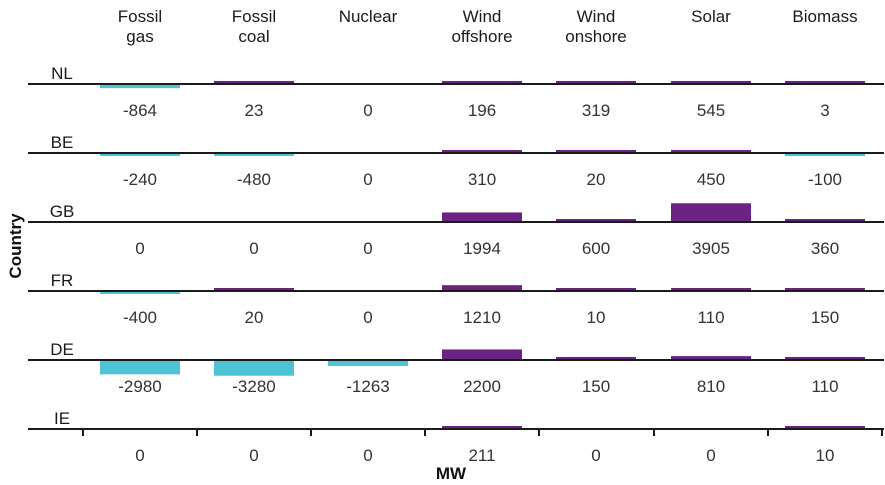  I want to click on row-label-gb: GB, so click(62, 211).